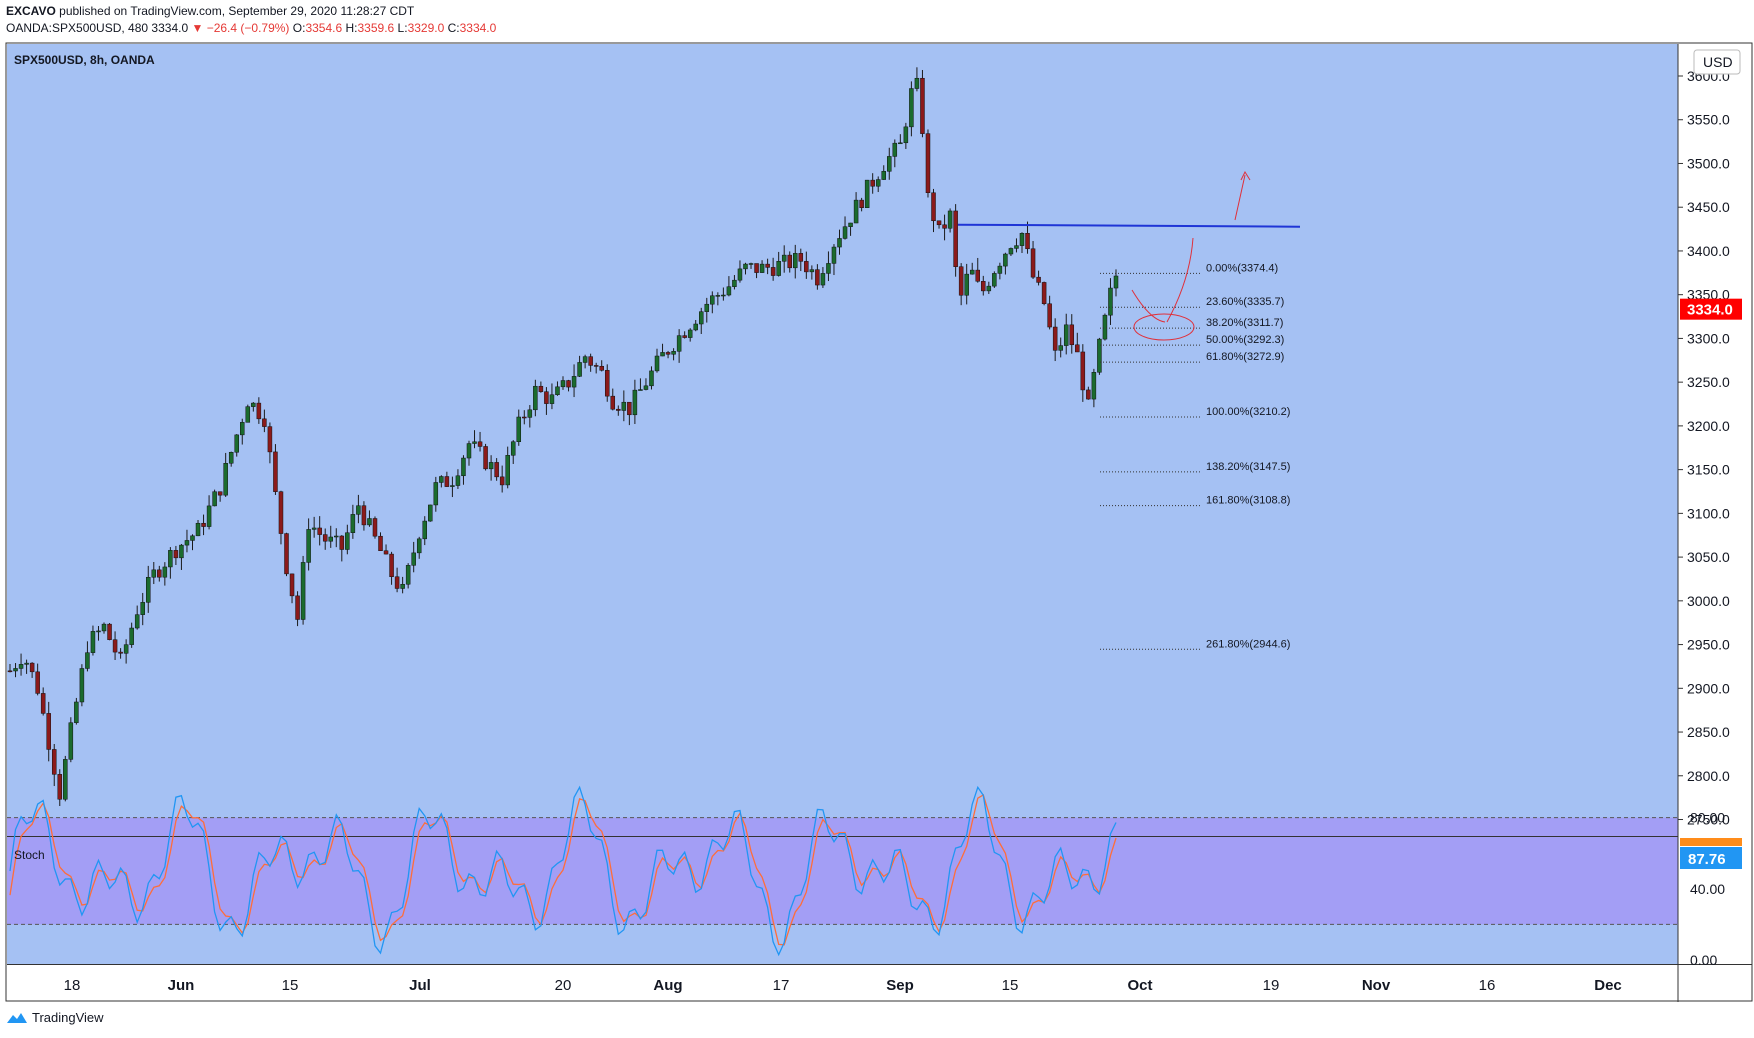 Image resolution: width=1754 pixels, height=1038 pixels. I want to click on y-tick-label: 2900.0, so click(1708, 688).